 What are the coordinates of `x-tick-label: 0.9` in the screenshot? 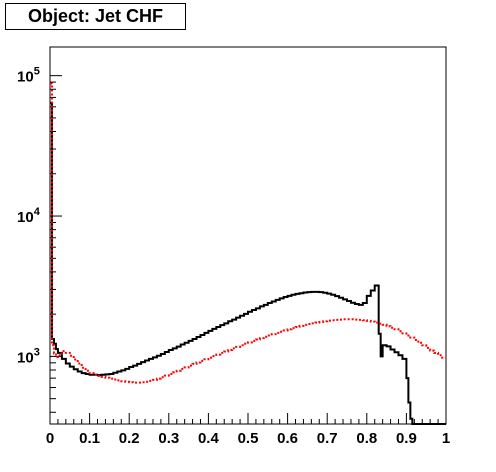 It's located at (406, 438).